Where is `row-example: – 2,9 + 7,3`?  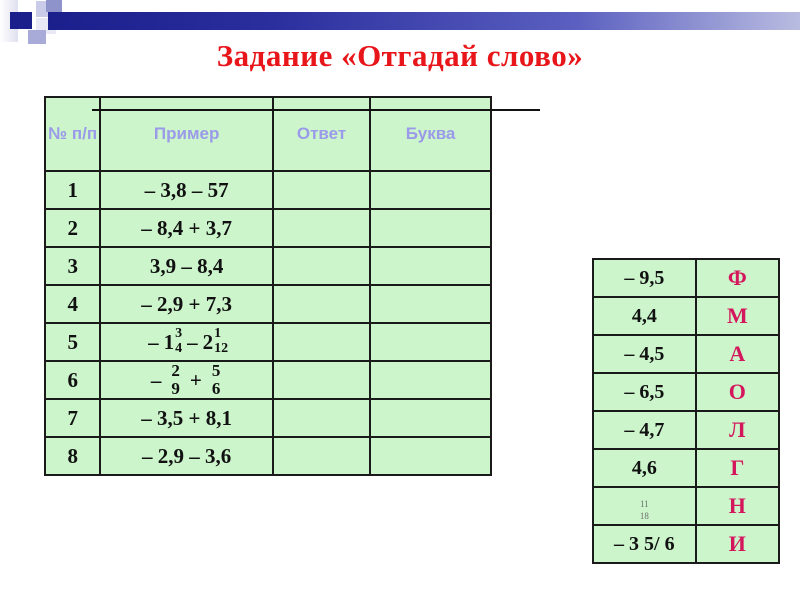
row-example: – 2,9 + 7,3 is located at coordinates (186, 304).